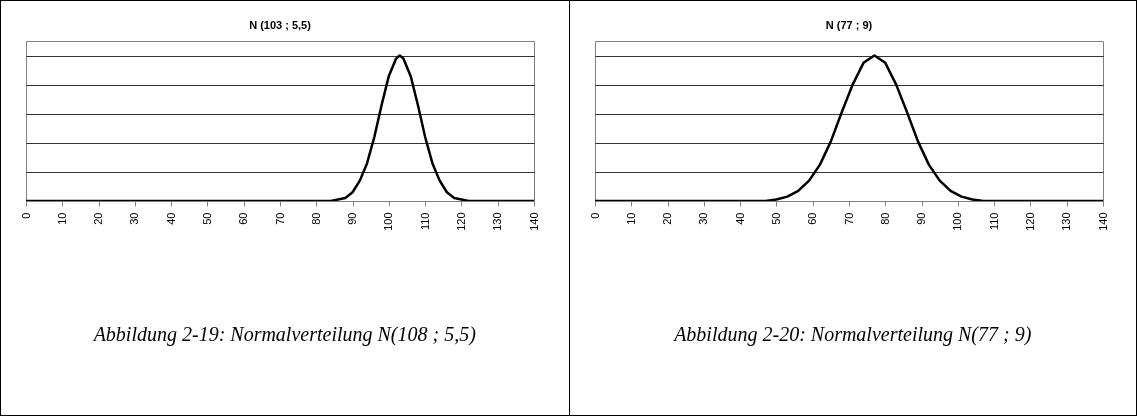  Describe the element at coordinates (849, 25) in the screenshot. I see `chart-title: N (77 ; 9)` at that location.